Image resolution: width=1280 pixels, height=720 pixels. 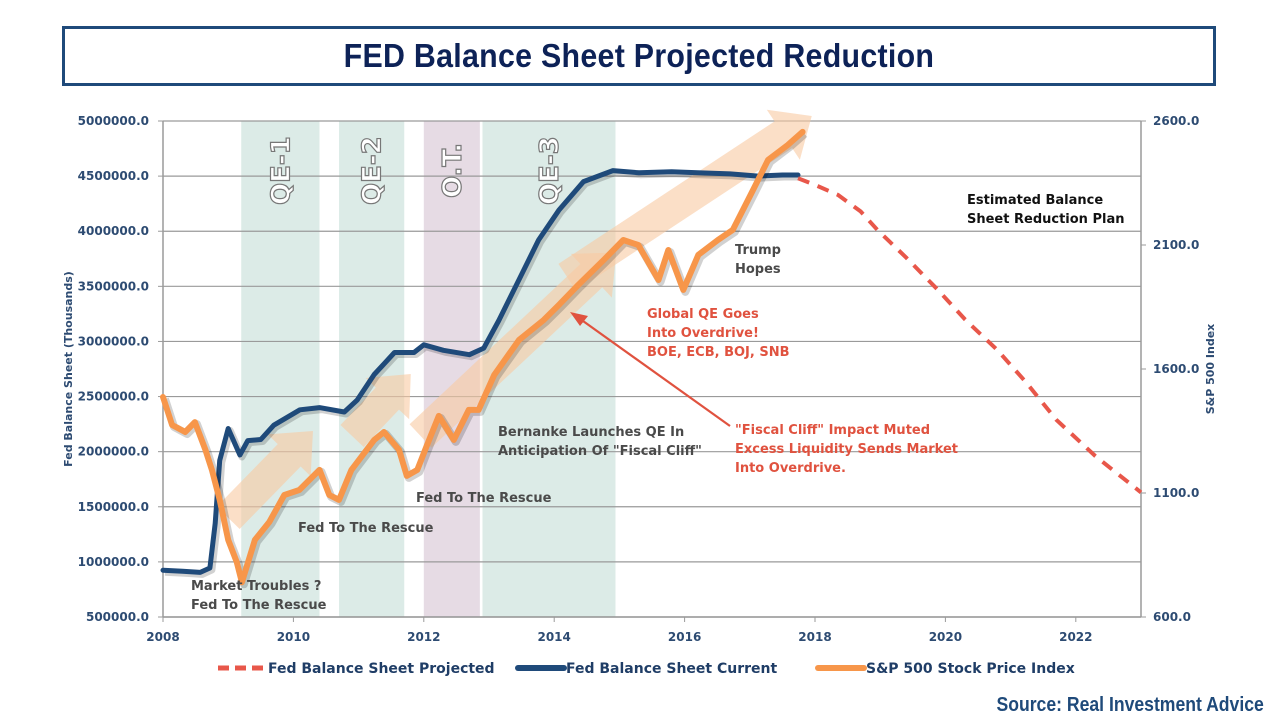 I want to click on annotation-fed-rescue-3: Fed To The Rescue, so click(x=484, y=498).